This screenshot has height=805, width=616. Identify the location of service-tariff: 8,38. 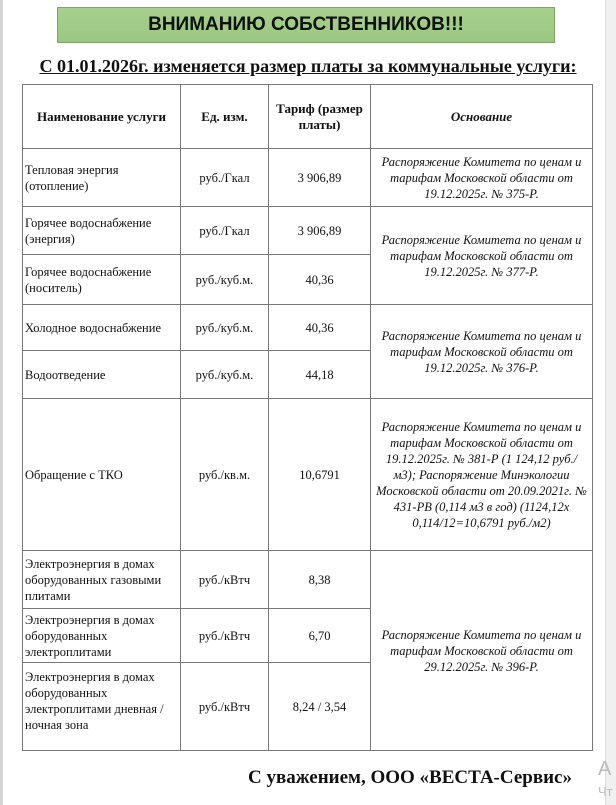
(319, 579).